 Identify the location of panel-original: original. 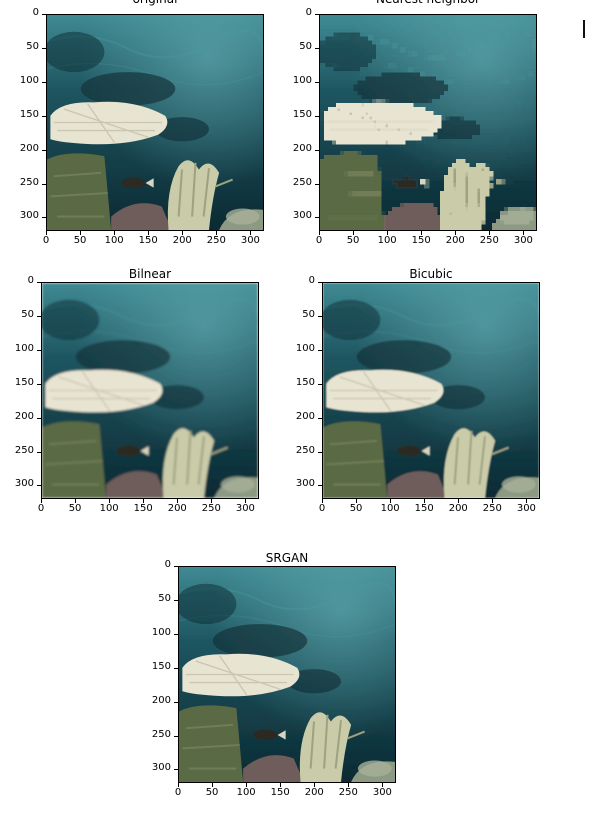
(142, 125).